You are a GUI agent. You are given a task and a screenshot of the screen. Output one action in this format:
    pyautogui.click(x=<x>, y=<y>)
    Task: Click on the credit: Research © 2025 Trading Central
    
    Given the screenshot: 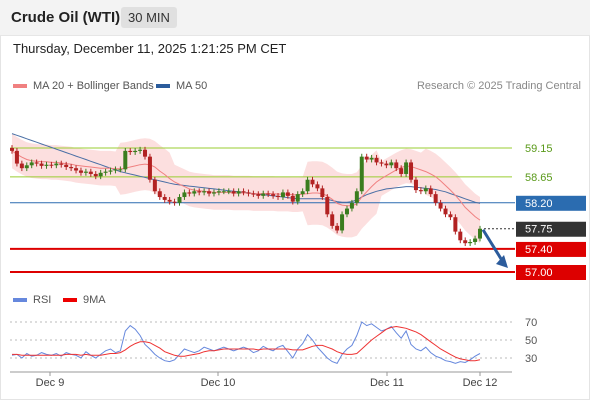 What is the action you would take?
    pyautogui.click(x=498, y=86)
    